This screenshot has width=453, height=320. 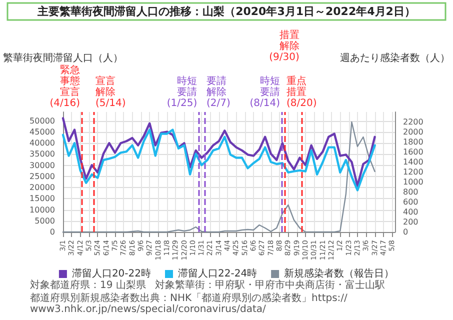 What do you see at coordinates (219, 160) in the screenshot?
I see `line-series` at bounding box center [219, 160].